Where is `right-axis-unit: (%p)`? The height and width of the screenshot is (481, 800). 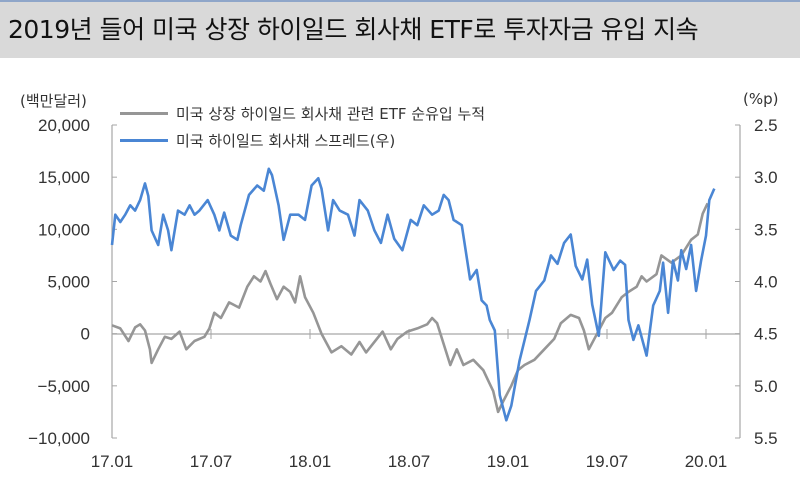
right-axis-unit: (%p) is located at coordinates (761, 99).